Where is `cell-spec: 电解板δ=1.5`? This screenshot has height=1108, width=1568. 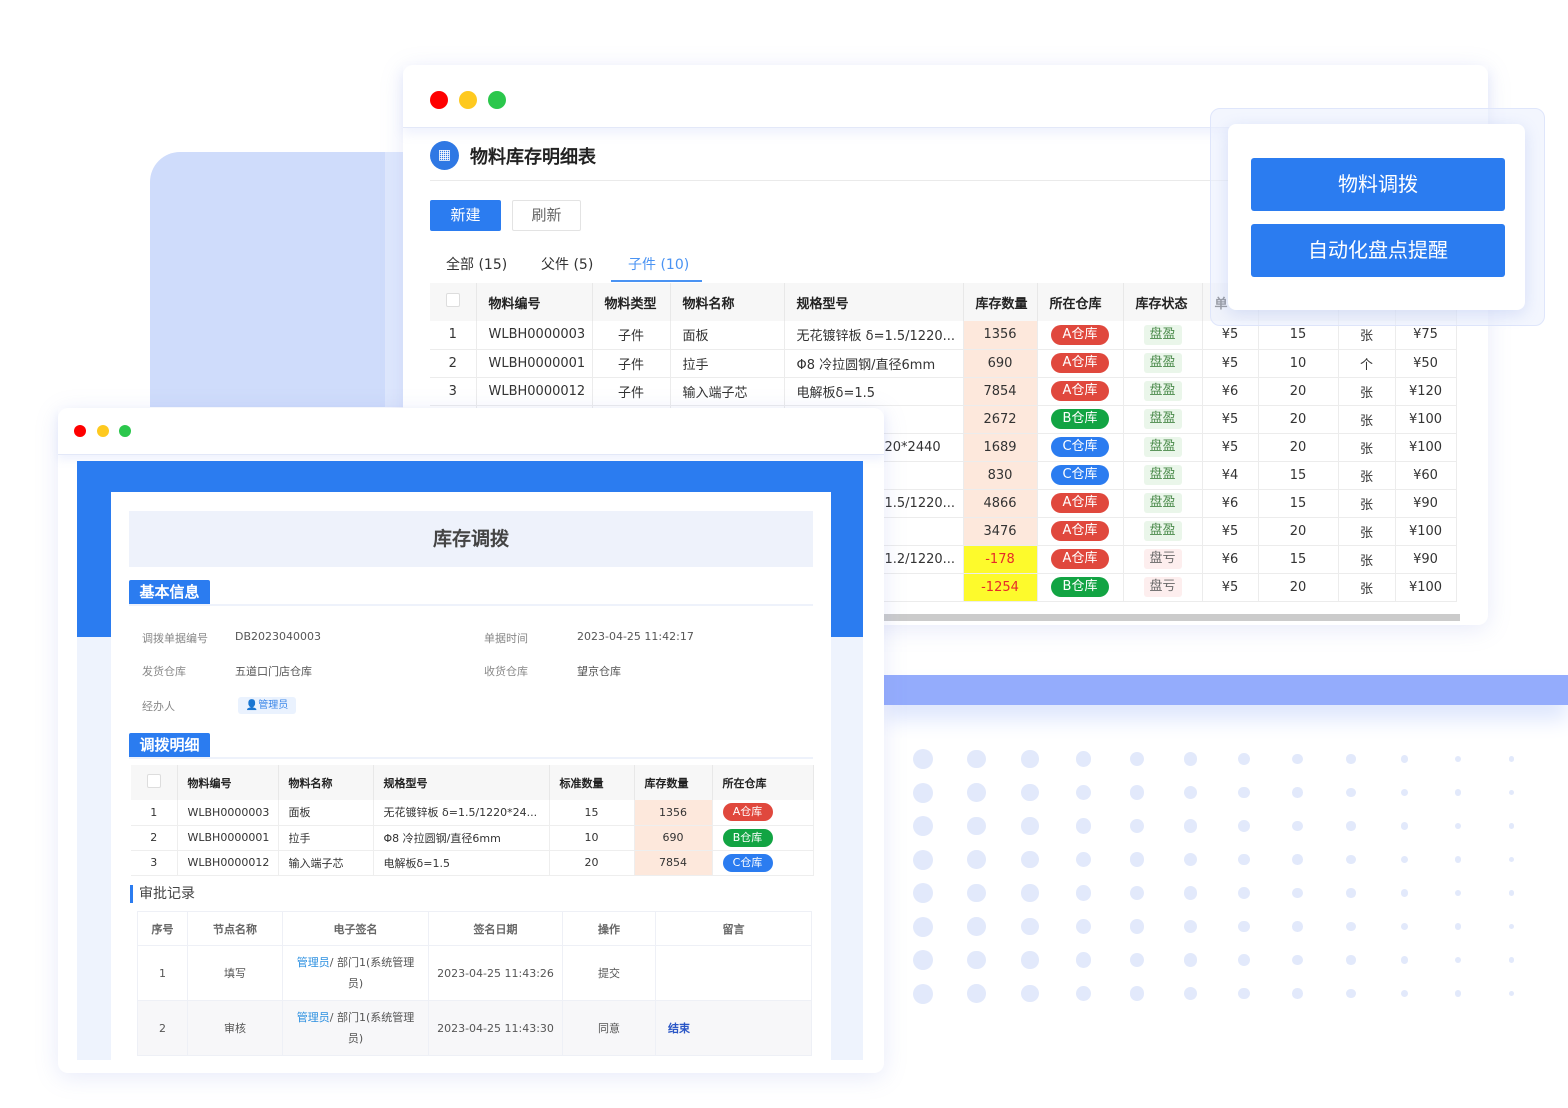
cell-spec: 电解板δ=1.5 is located at coordinates (461, 863).